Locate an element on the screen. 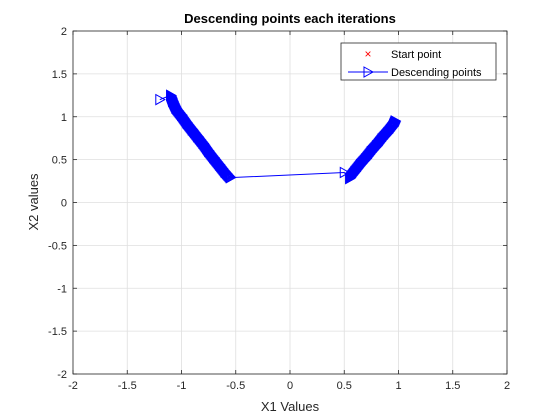  x-tick-label: -0.5 is located at coordinates (235, 386).